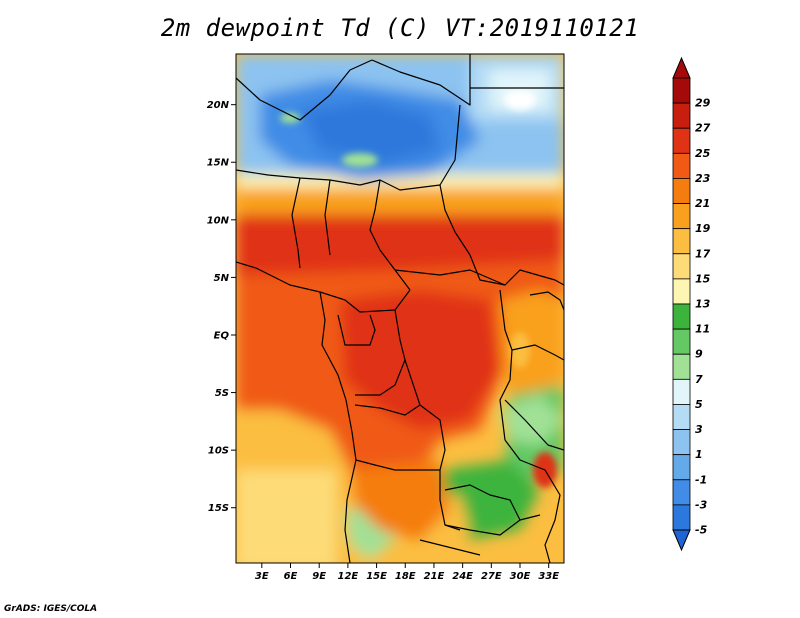 The height and width of the screenshot is (618, 800). Describe the element at coordinates (376, 576) in the screenshot. I see `lon-tick-label: 15E` at that location.